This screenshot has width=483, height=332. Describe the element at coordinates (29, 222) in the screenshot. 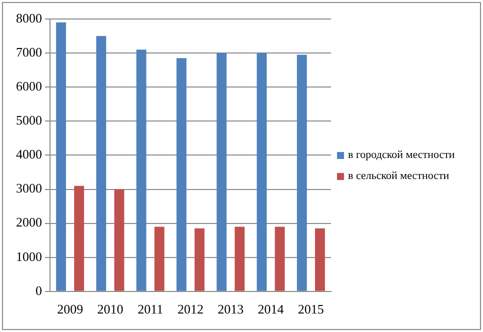

I see `y-tick-label: 2000` at that location.